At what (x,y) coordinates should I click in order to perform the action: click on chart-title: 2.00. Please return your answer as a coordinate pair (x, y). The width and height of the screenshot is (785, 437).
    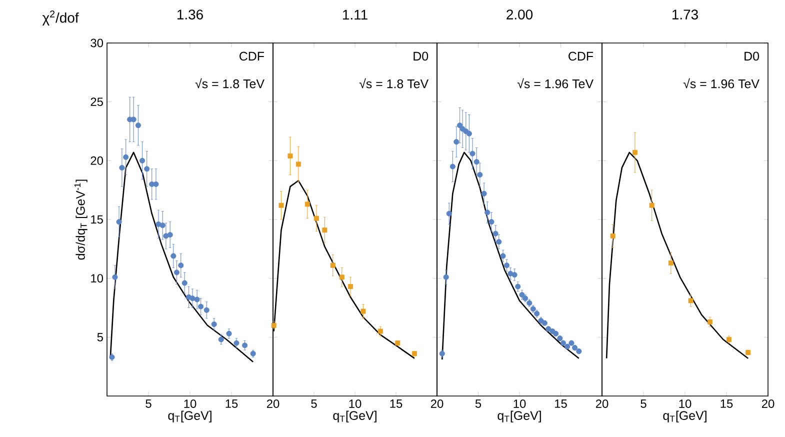
    Looking at the image, I should click on (519, 15).